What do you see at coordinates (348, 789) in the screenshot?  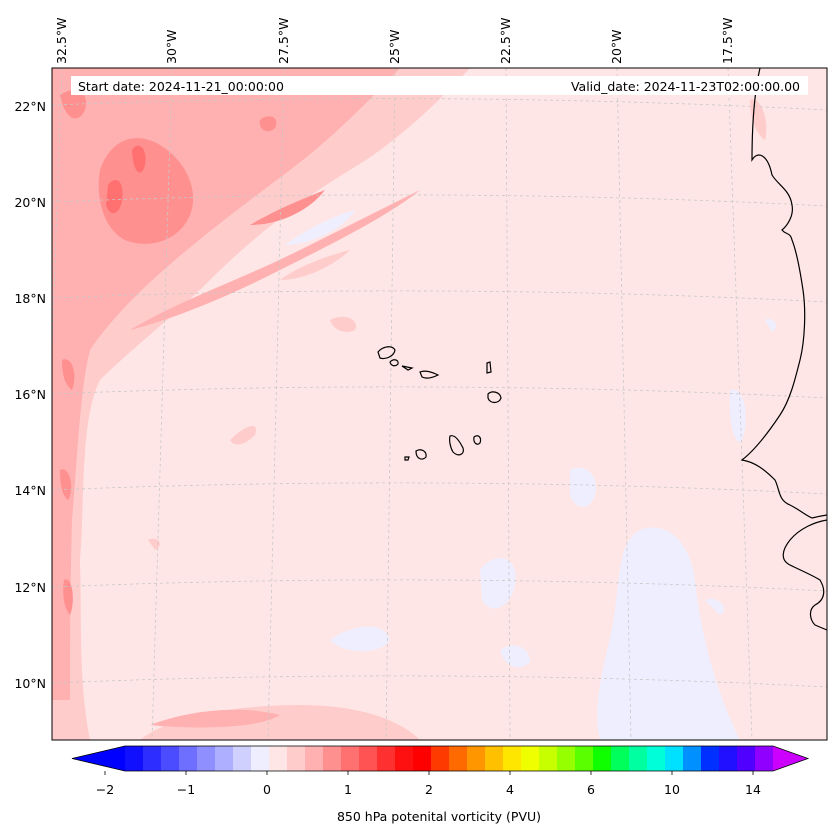 I see `cb-tick-1: 1` at bounding box center [348, 789].